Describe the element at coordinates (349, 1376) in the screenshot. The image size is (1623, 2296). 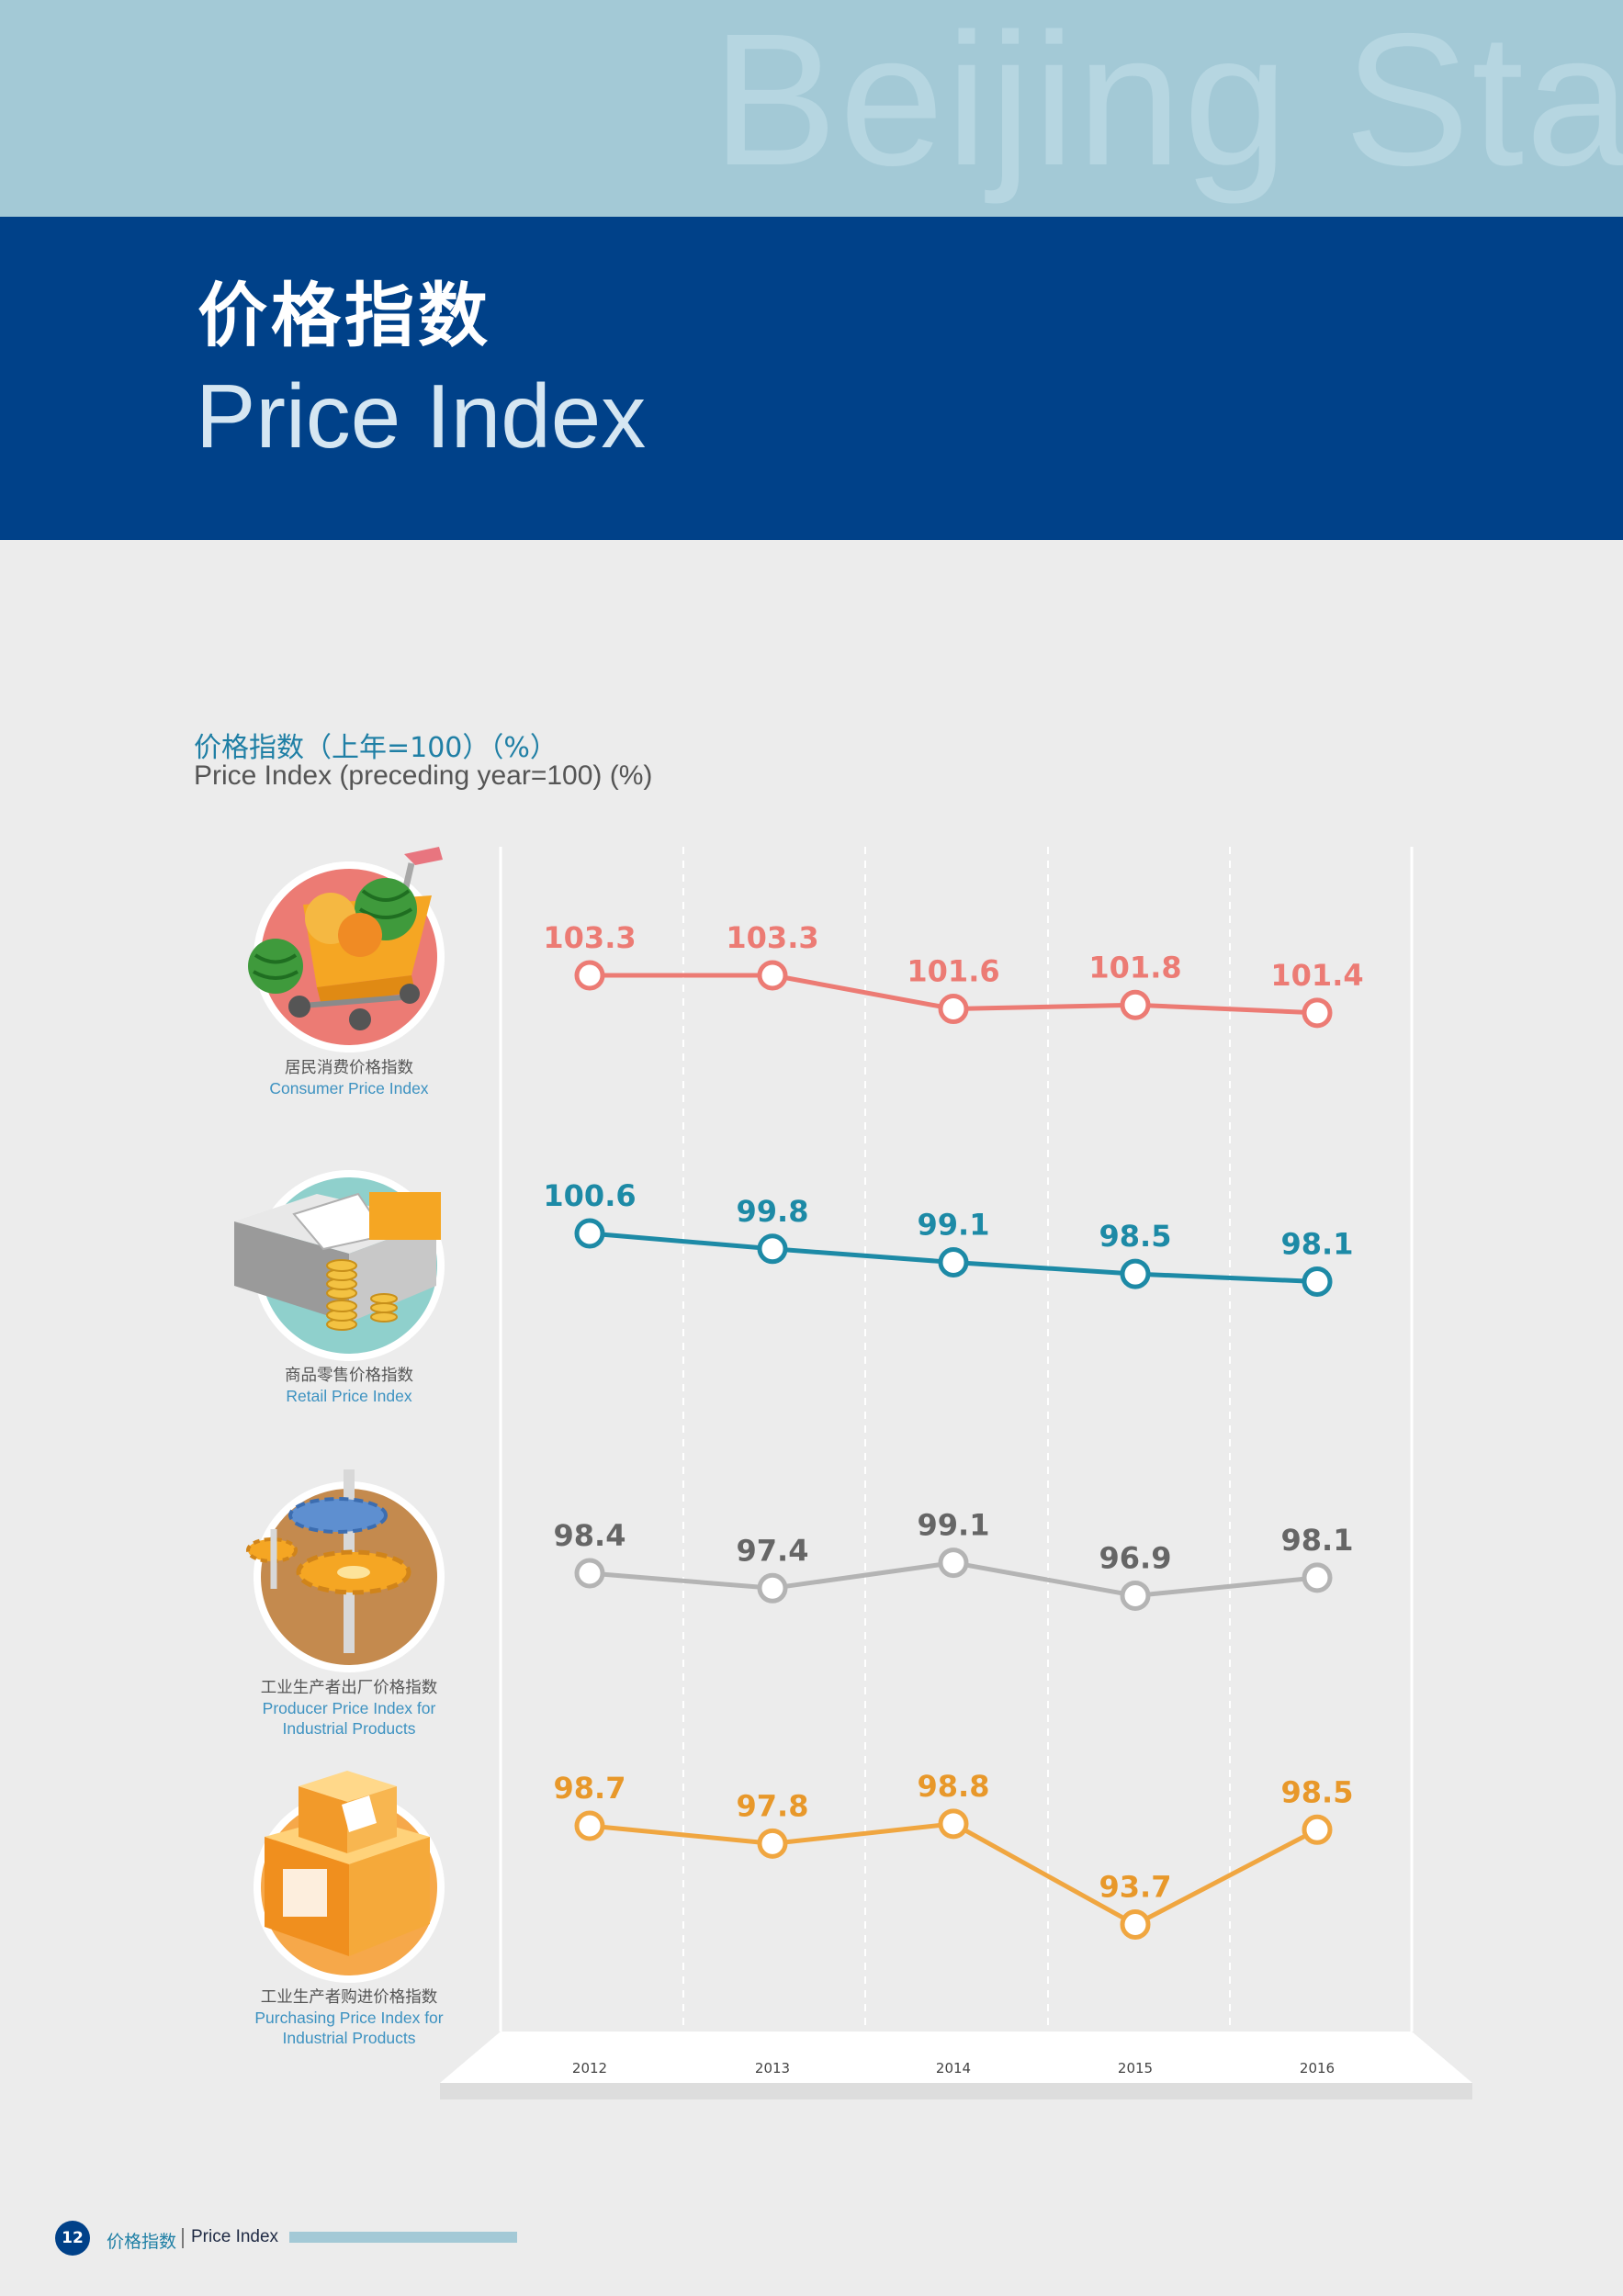
I see `category-name-zh: 商品零售价格指数` at that location.